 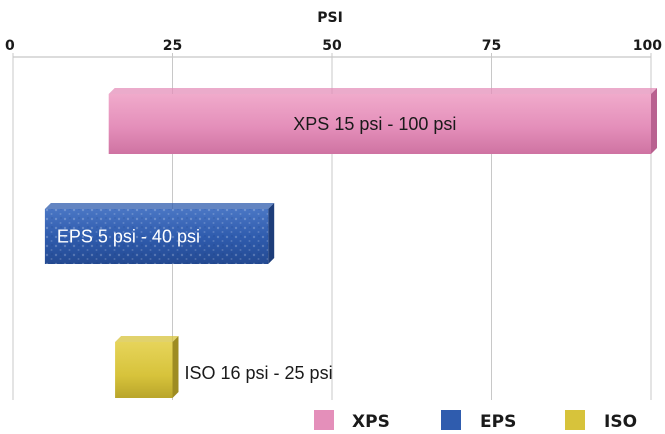 I want to click on x-tick-label: 50, so click(x=332, y=46).